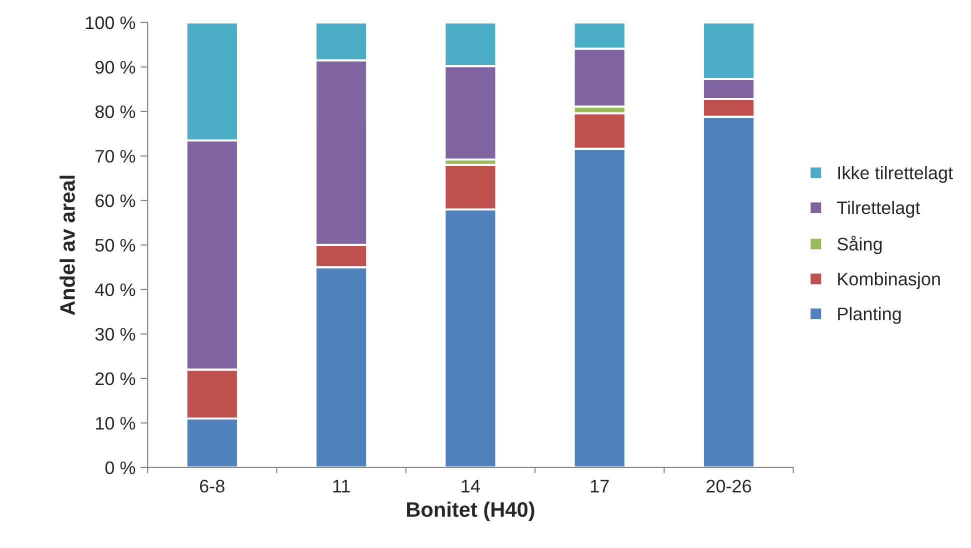 The height and width of the screenshot is (548, 971). What do you see at coordinates (889, 280) in the screenshot?
I see `legend-label: Kombinasjon` at bounding box center [889, 280].